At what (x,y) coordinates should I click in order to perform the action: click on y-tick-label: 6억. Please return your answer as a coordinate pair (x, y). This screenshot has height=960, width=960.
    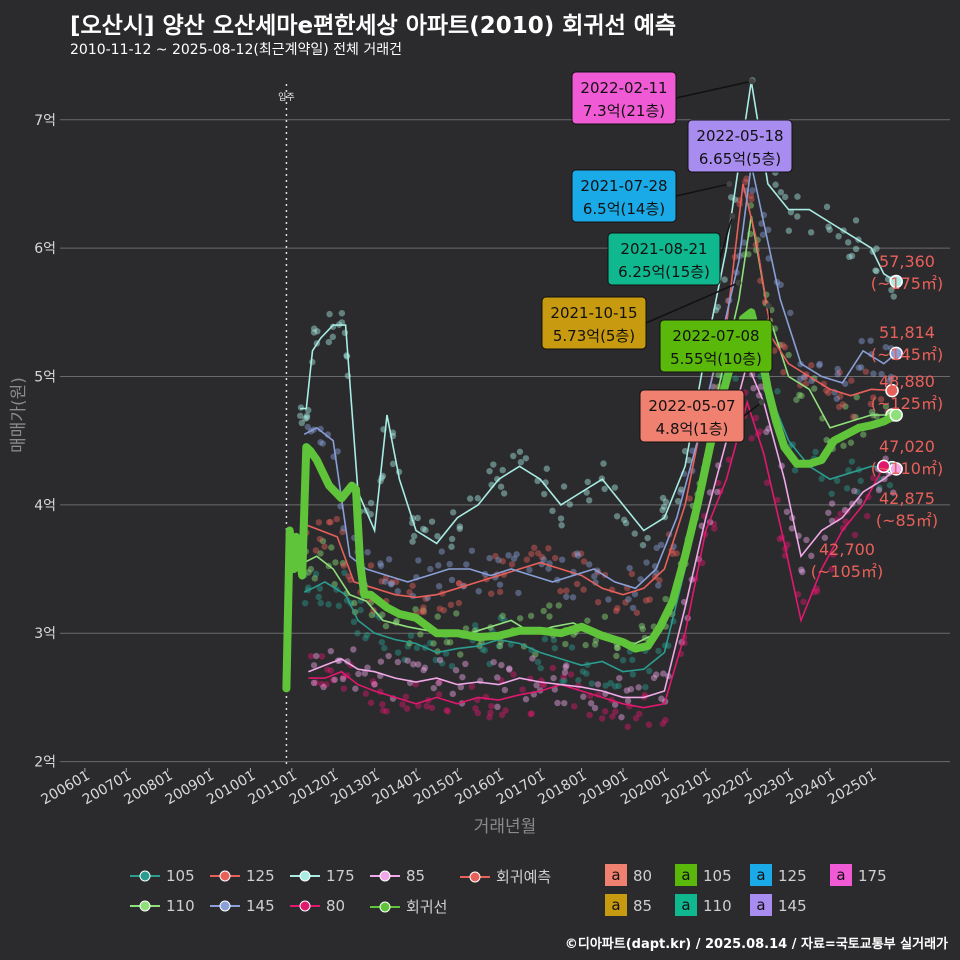
    Looking at the image, I should click on (45, 249).